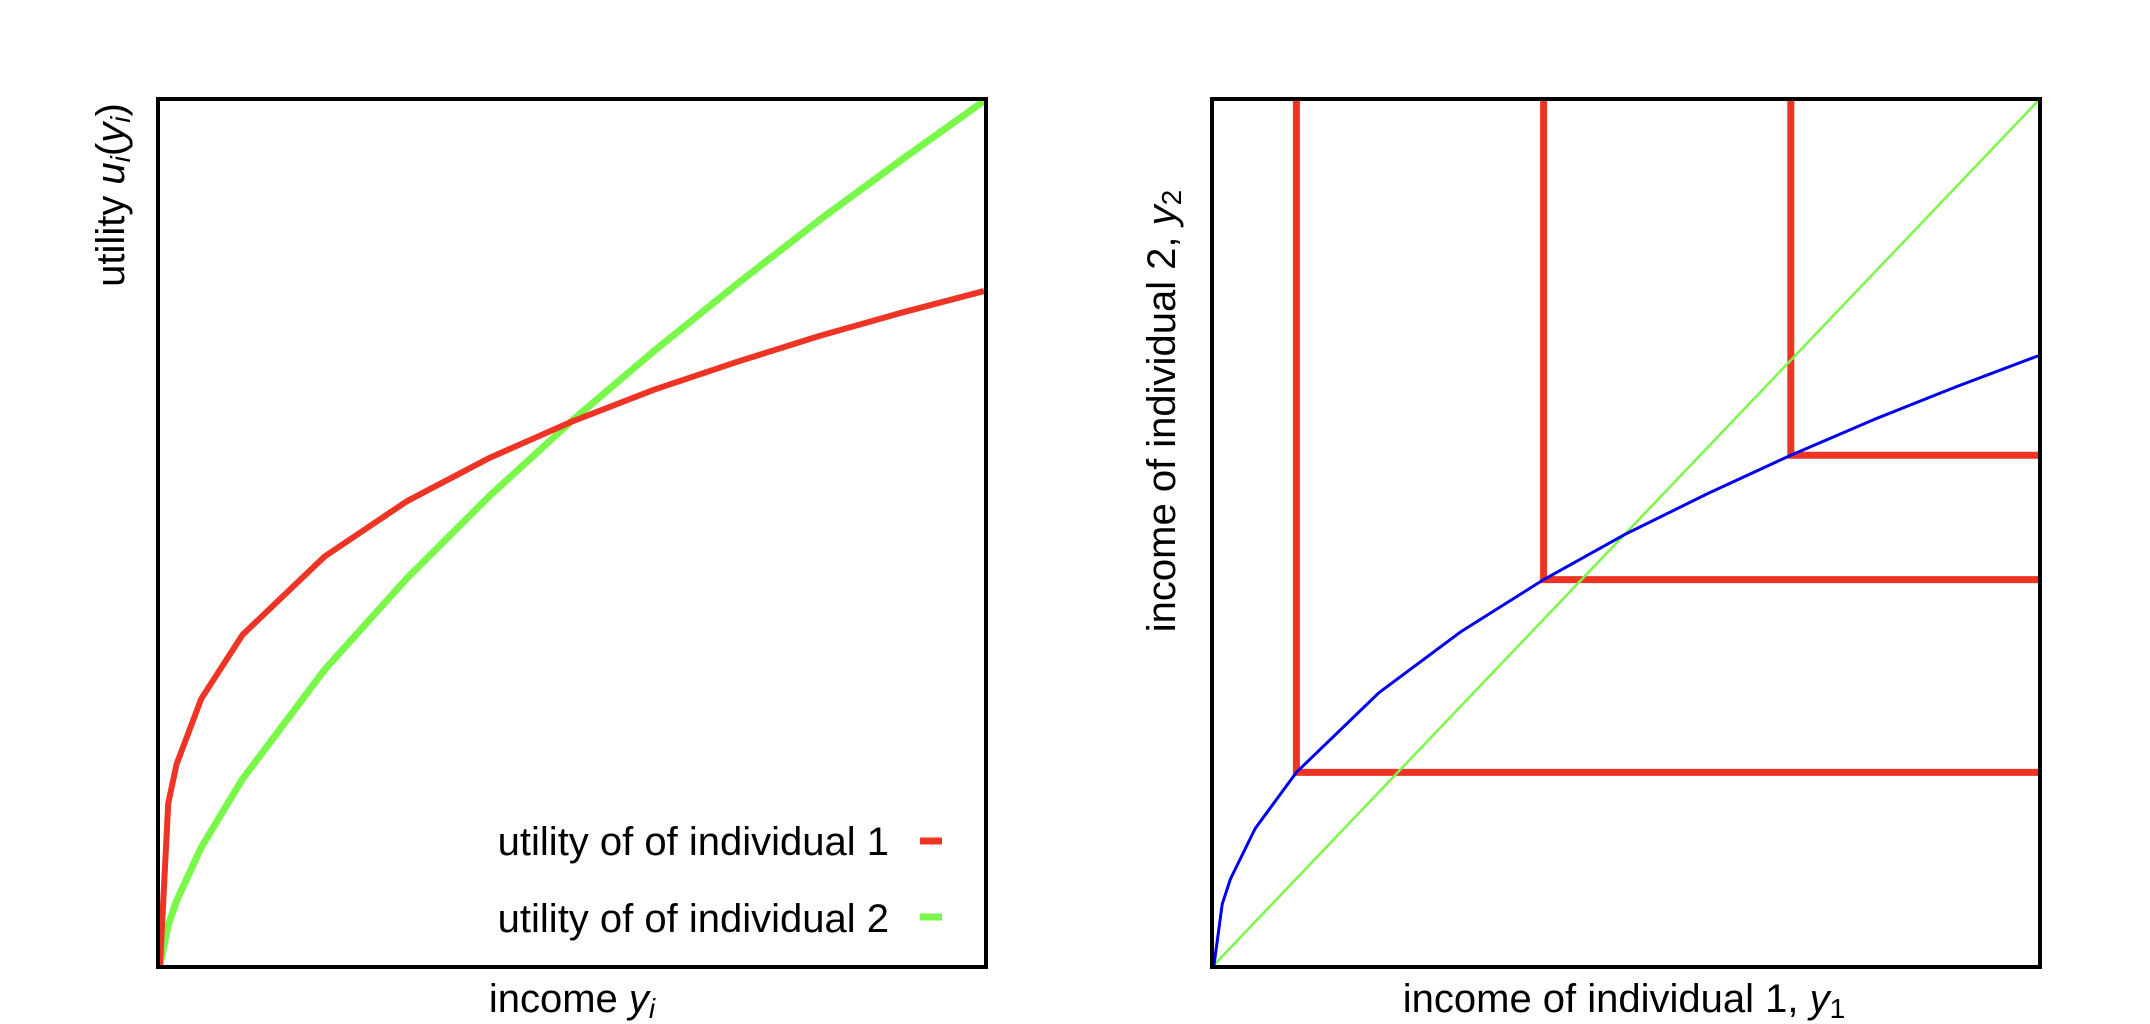 This screenshot has width=2150, height=1024. Describe the element at coordinates (112, 195) in the screenshot. I see `y-axis-label: utility ui(yi)` at that location.